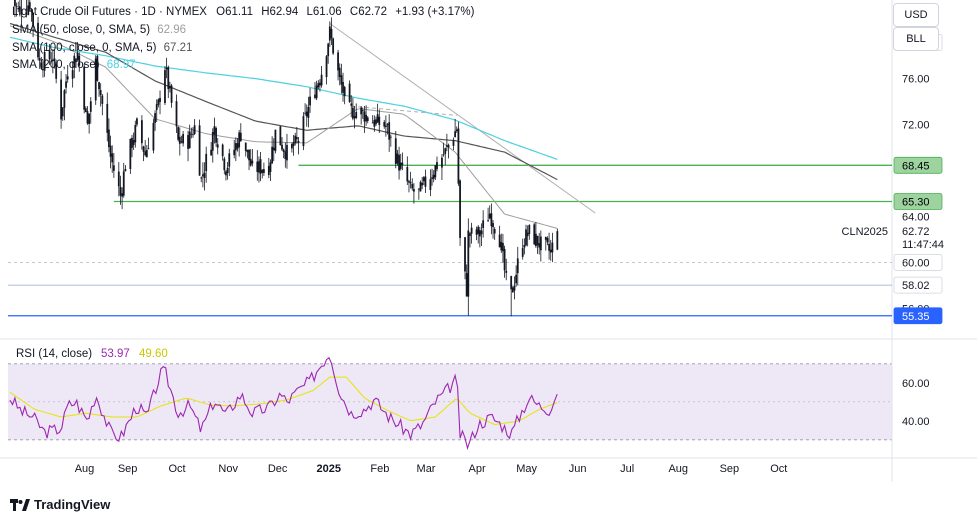 Image resolution: width=977 pixels, height=527 pixels. Describe the element at coordinates (102, 48) in the screenshot. I see `indicator-sma100-legend: SMA (100, close, 0, SMA, 5) 67.21` at that location.